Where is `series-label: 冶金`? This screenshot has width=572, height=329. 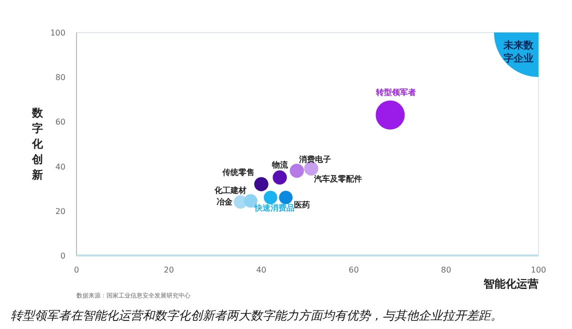
series-label: 冶金 is located at coordinates (225, 201).